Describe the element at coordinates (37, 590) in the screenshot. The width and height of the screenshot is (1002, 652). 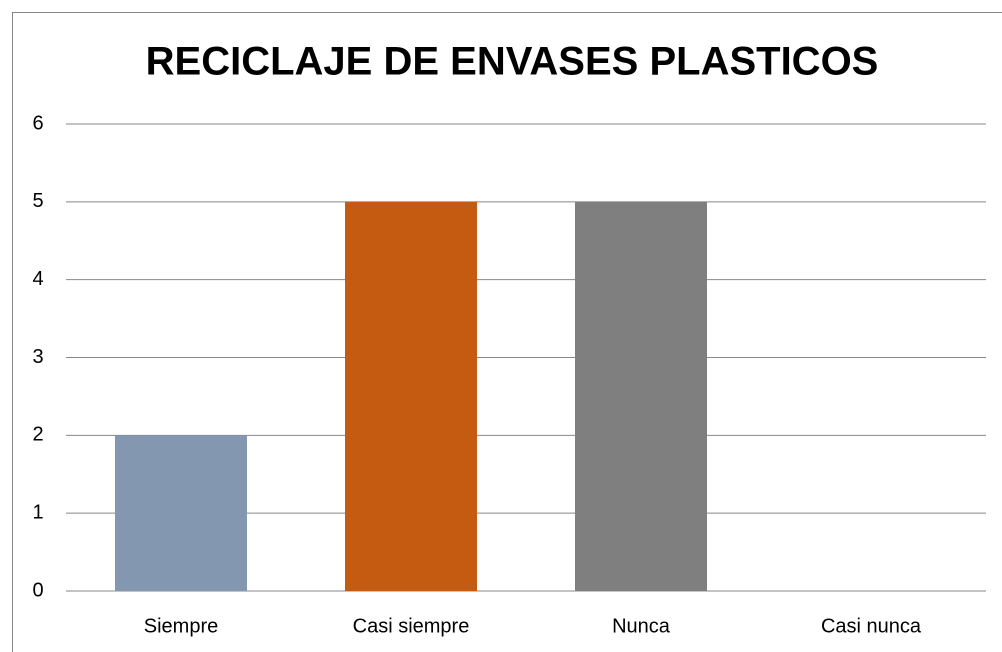
I see `y-tick-label: 0` at that location.